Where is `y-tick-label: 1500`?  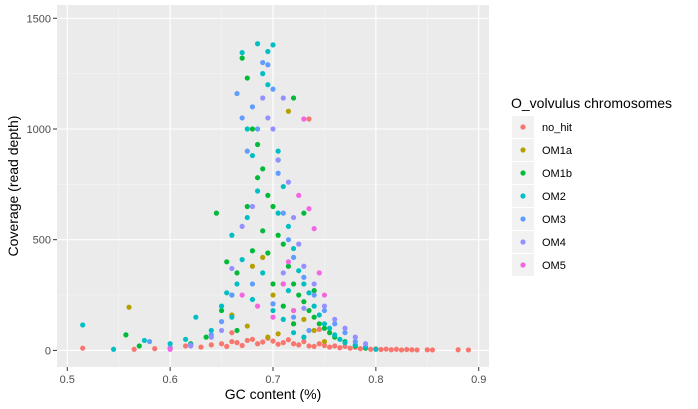 y-tick-label: 1500 is located at coordinates (39, 19).